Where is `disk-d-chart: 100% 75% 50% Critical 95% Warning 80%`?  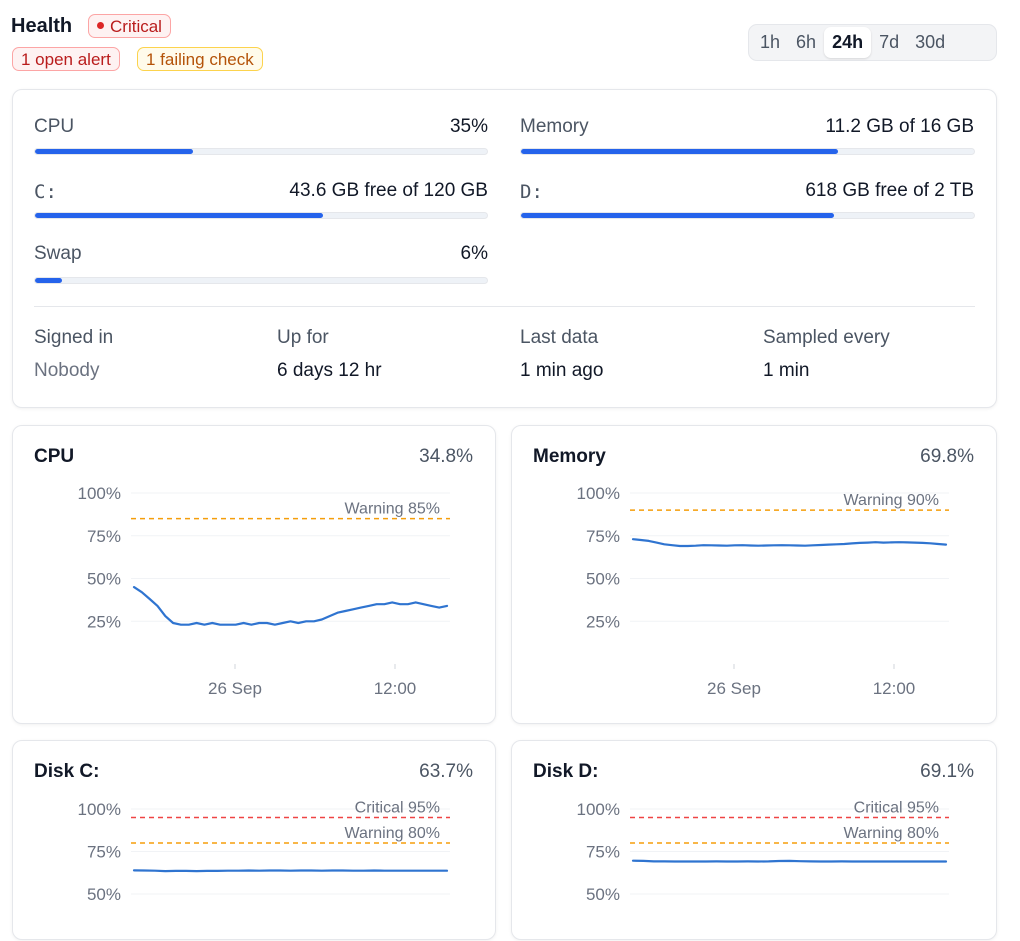
disk-d-chart: 100% 75% 50% Critical 95% Warning 80% is located at coordinates (755, 841).